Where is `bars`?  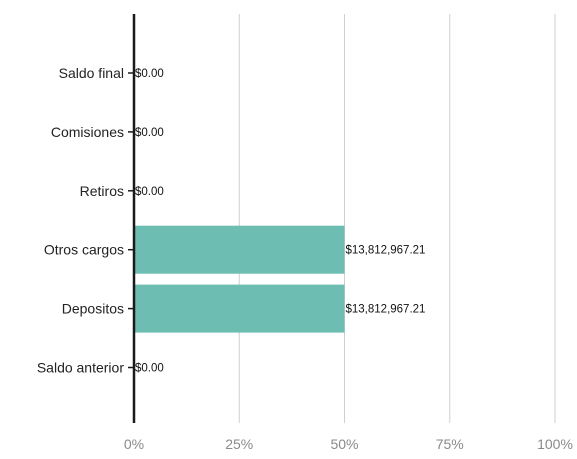 bars is located at coordinates (239, 279).